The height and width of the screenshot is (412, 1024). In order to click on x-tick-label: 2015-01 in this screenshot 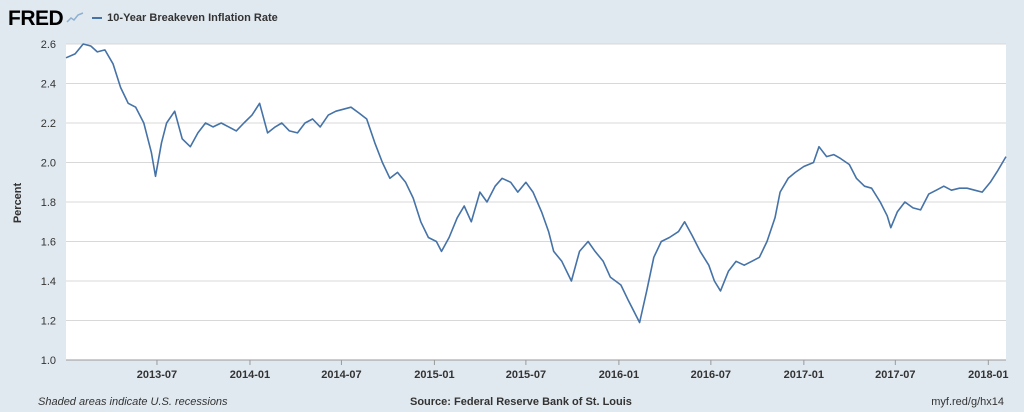, I will do `click(434, 375)`.